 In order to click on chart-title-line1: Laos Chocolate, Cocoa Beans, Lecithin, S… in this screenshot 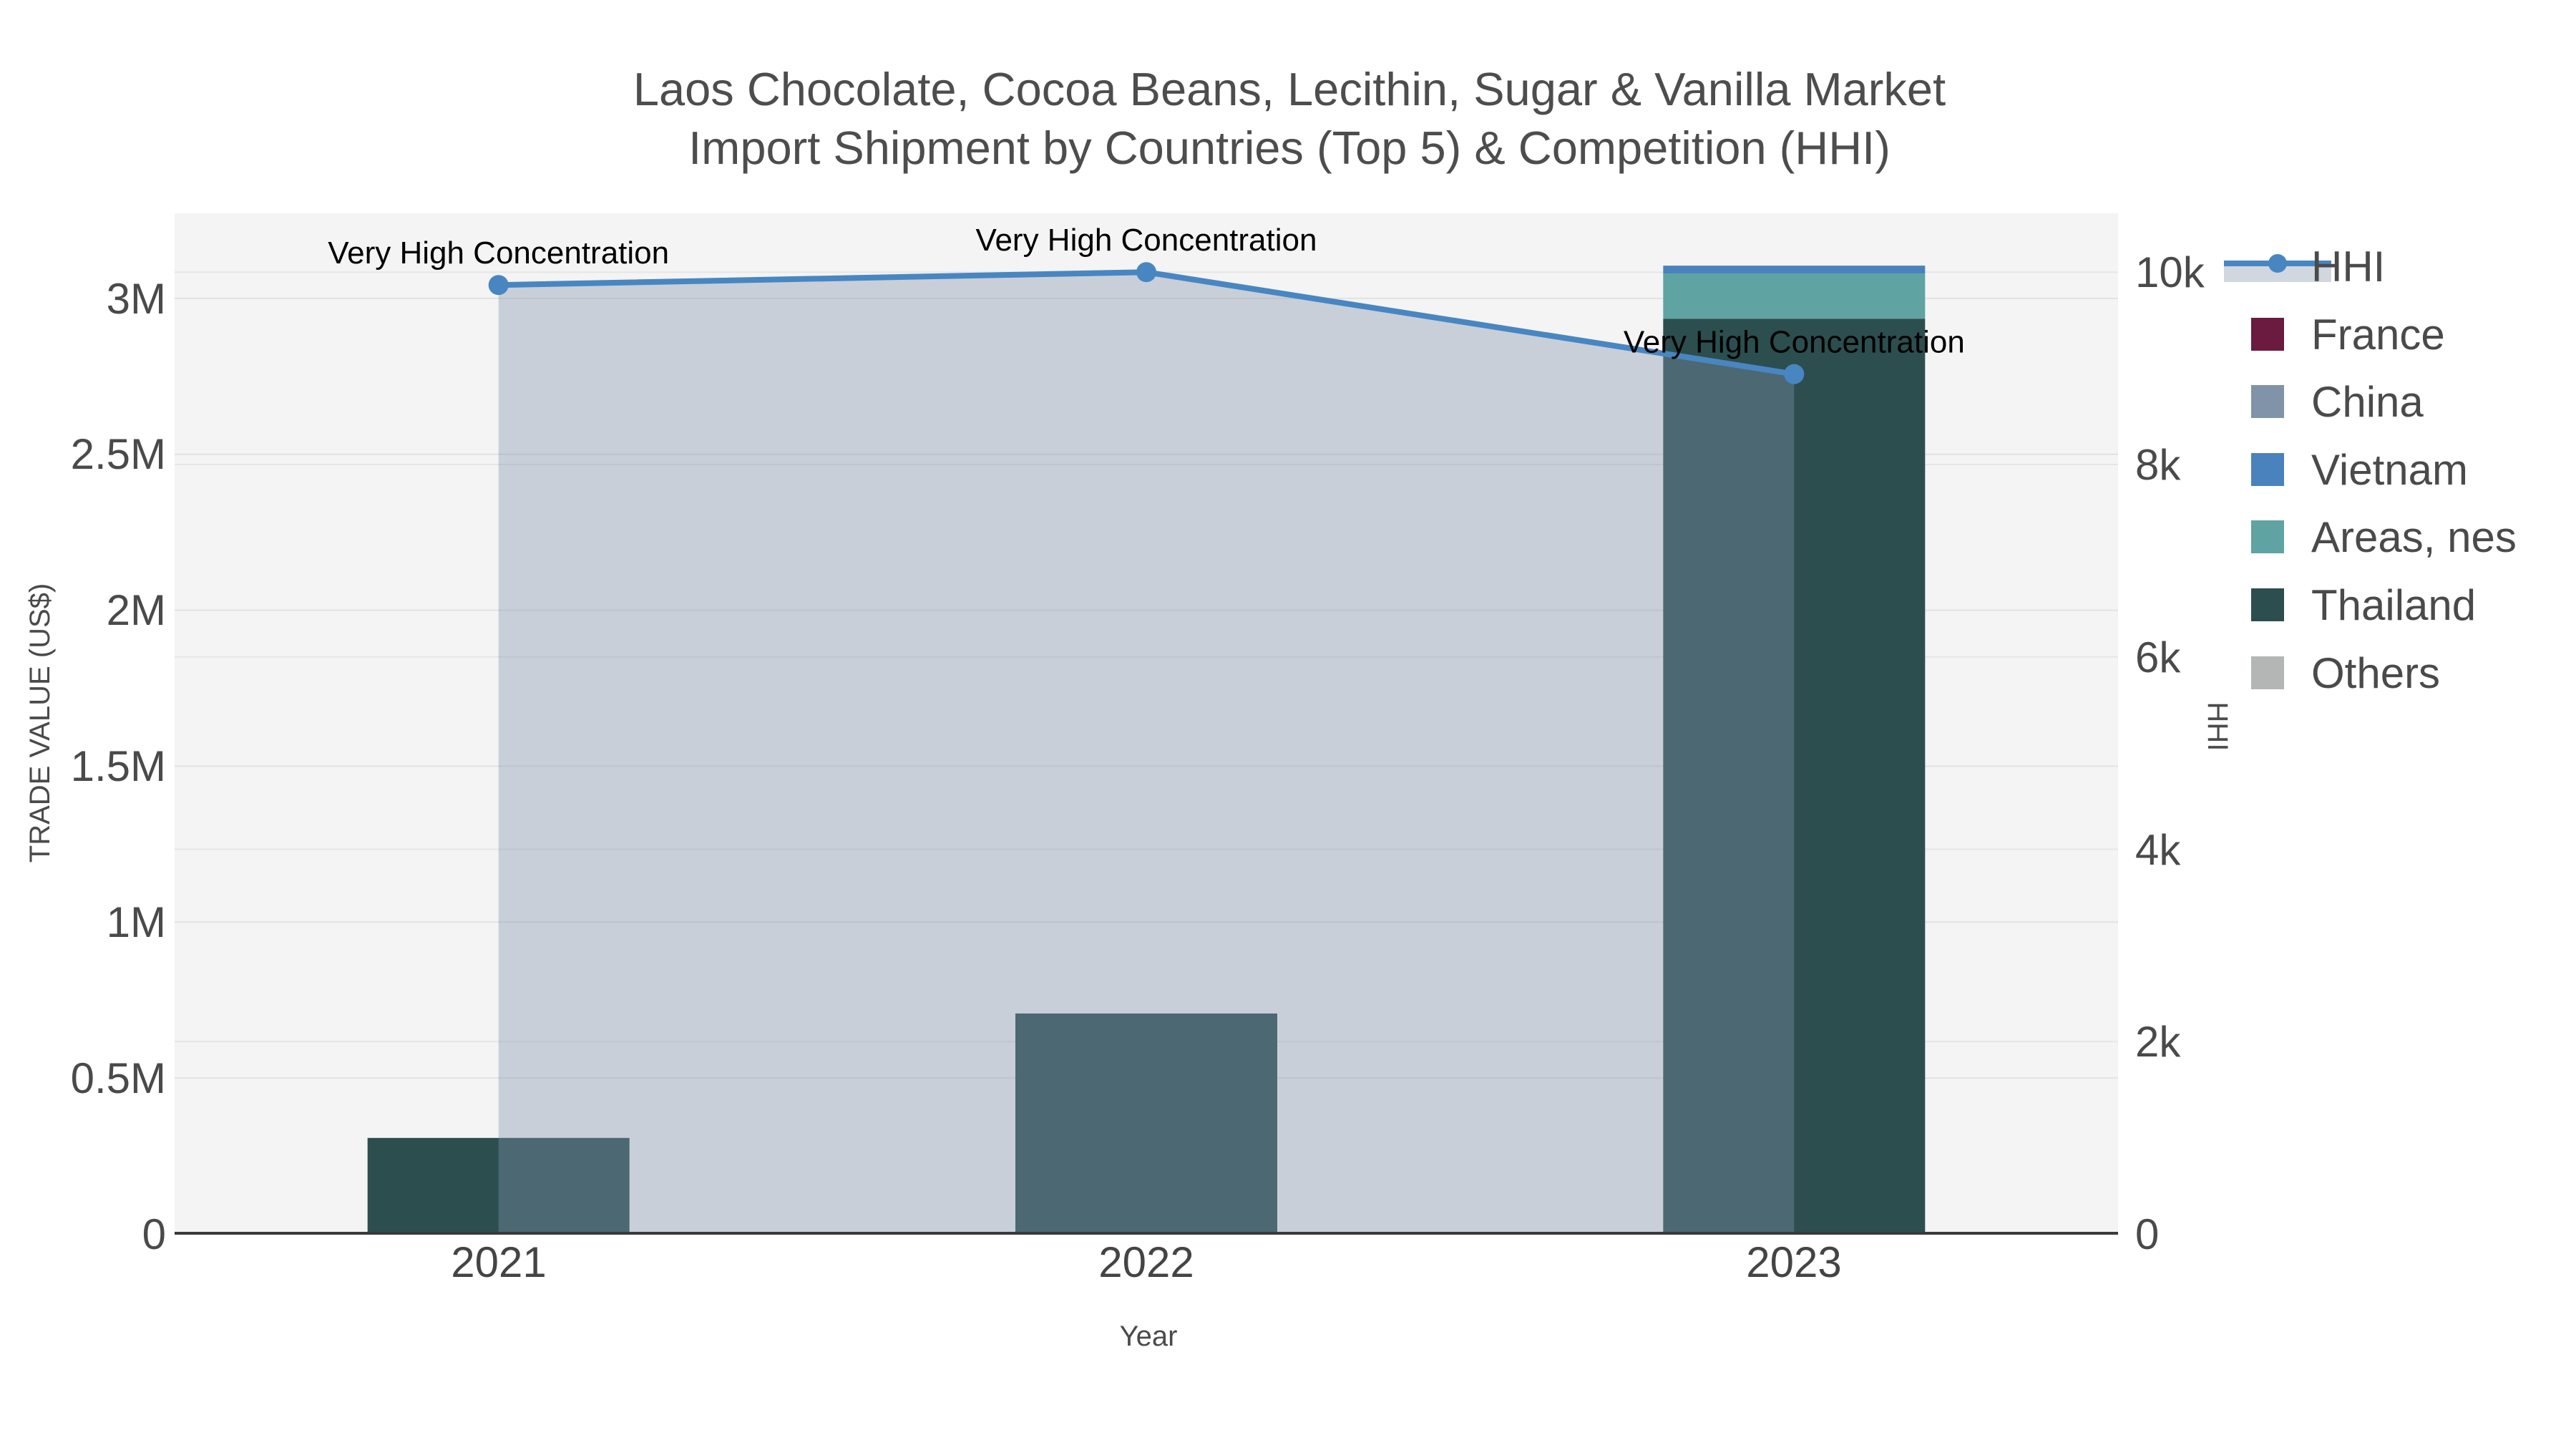, I will do `click(1289, 89)`.